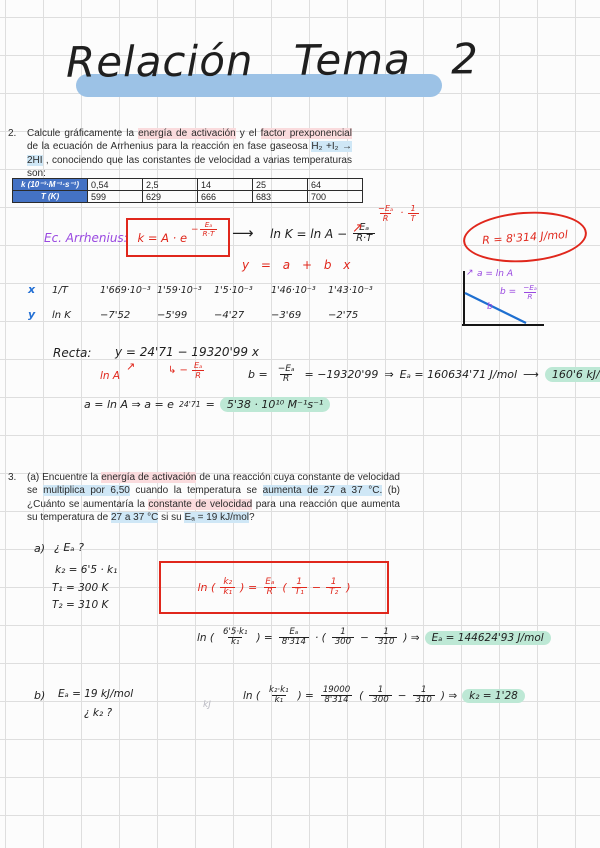  I want to click on formula-token: 6'5·k₁ k₁, so click(235, 637).